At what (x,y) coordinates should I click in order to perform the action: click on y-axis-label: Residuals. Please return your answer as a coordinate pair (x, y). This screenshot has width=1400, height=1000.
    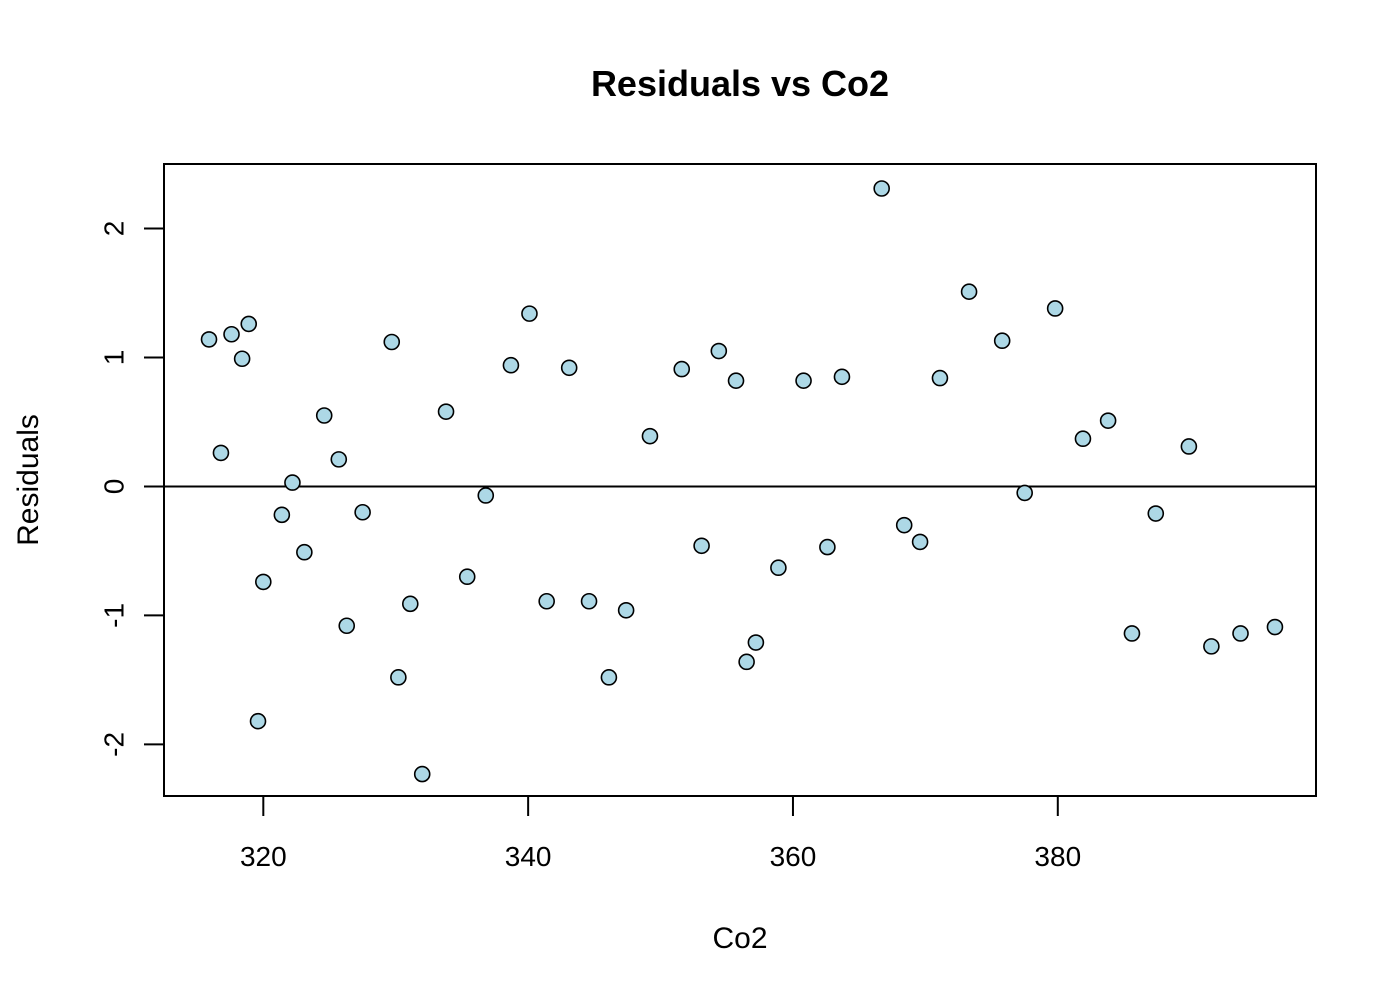
    Looking at the image, I should click on (28, 480).